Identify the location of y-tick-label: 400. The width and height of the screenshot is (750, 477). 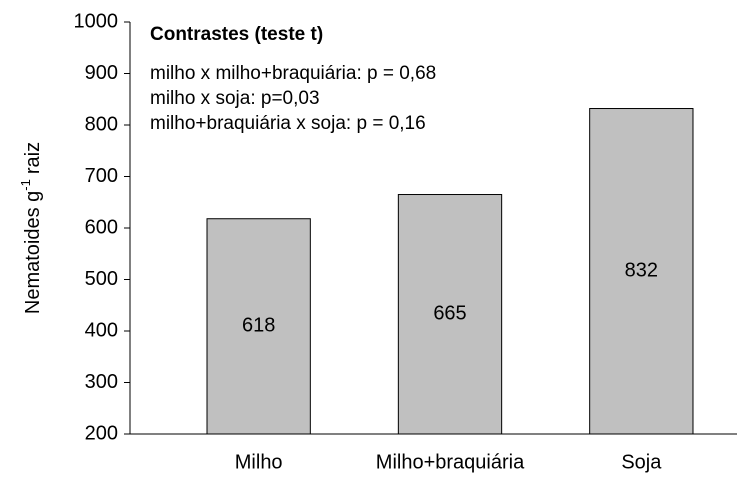
(101, 330).